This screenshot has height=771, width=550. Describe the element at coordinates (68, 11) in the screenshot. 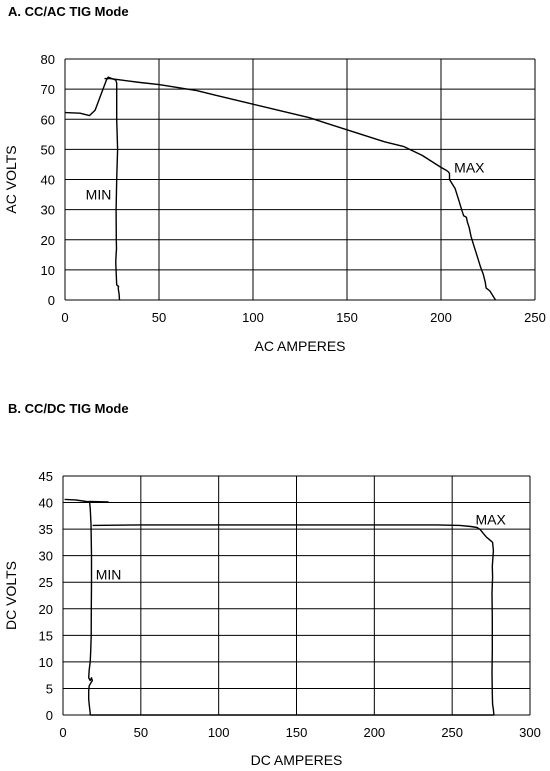

I see `chart-title-ac: A. CC/AC TIG Mode` at that location.